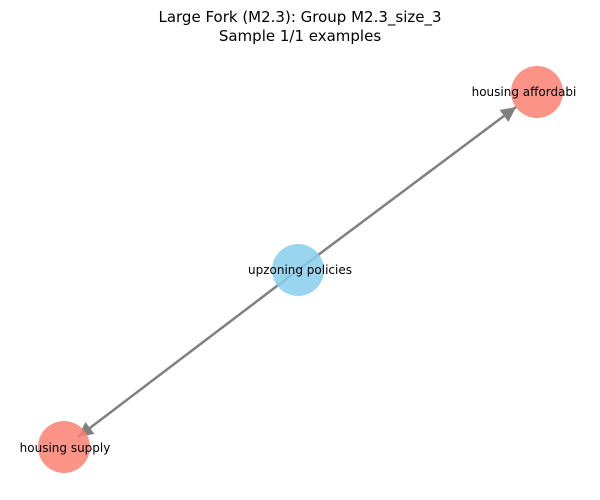 Image resolution: width=600 pixels, height=500 pixels. I want to click on node-upzoning-policies, so click(298, 270).